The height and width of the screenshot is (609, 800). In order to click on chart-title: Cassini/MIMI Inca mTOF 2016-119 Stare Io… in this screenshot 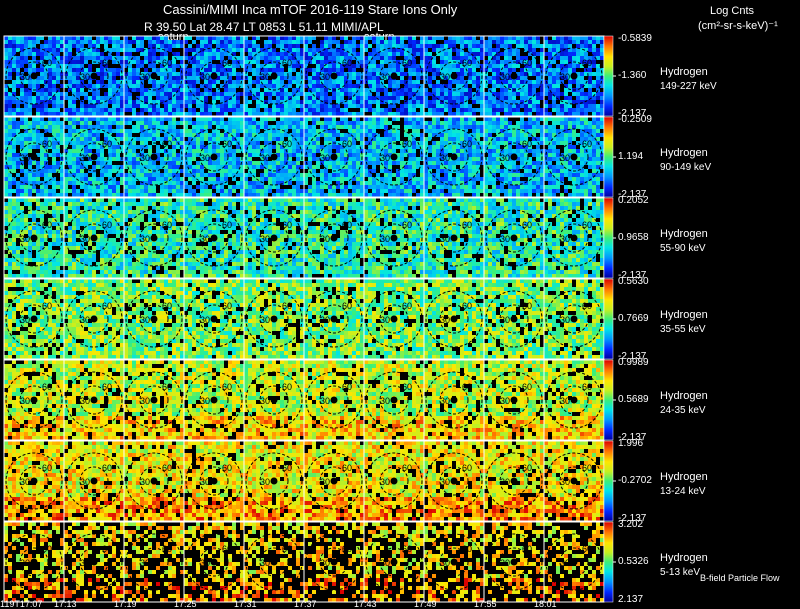, I will do `click(310, 9)`.